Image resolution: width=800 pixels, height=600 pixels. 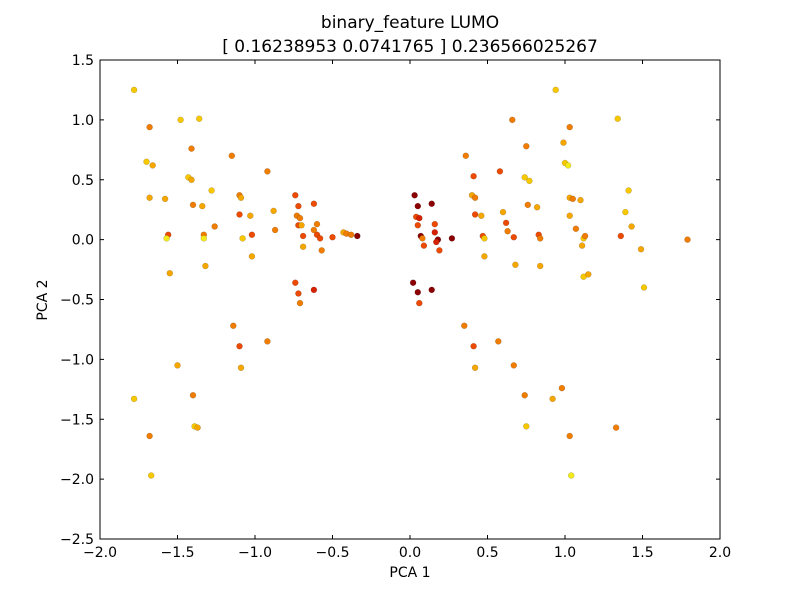 I want to click on x-tick-label: −0.5, so click(x=333, y=553).